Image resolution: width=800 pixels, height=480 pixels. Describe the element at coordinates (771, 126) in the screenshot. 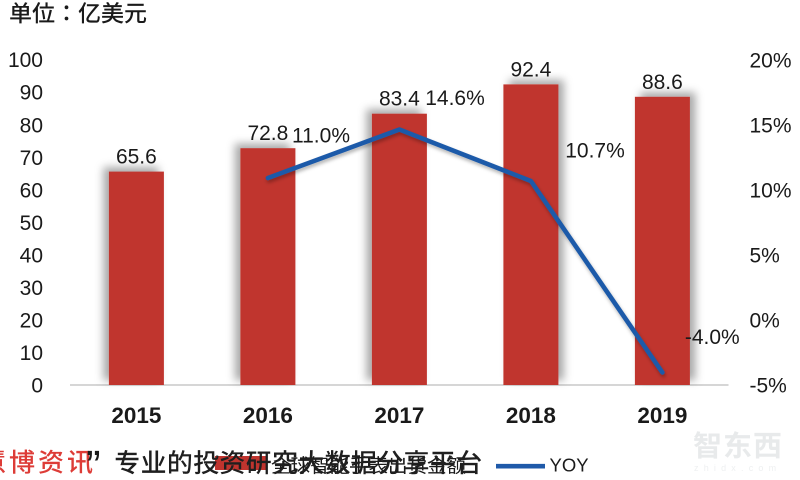

I see `svg-text: 15%` at that location.